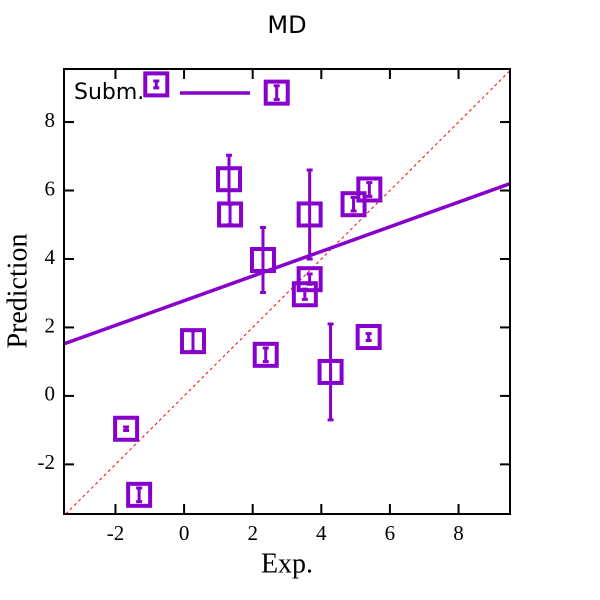 The width and height of the screenshot is (600, 600). What do you see at coordinates (184, 533) in the screenshot?
I see `x-tick-label: 0` at bounding box center [184, 533].